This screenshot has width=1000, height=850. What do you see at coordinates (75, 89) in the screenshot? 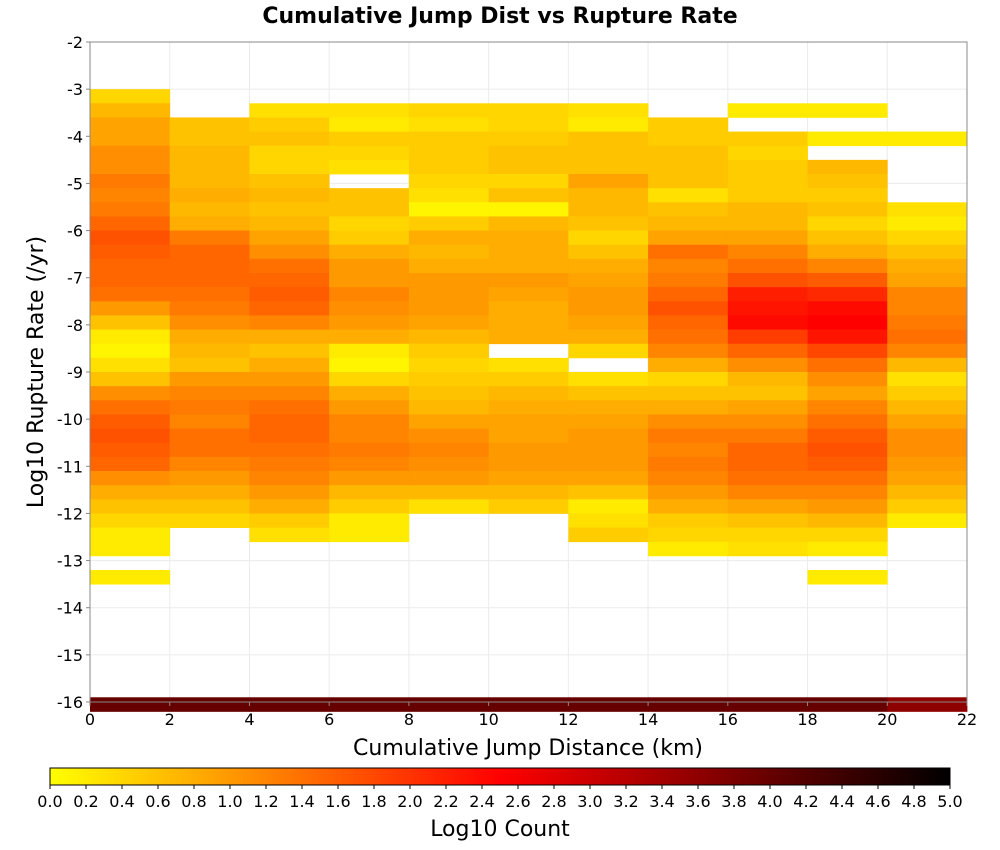
I see `y-tick-label: -3` at bounding box center [75, 89].